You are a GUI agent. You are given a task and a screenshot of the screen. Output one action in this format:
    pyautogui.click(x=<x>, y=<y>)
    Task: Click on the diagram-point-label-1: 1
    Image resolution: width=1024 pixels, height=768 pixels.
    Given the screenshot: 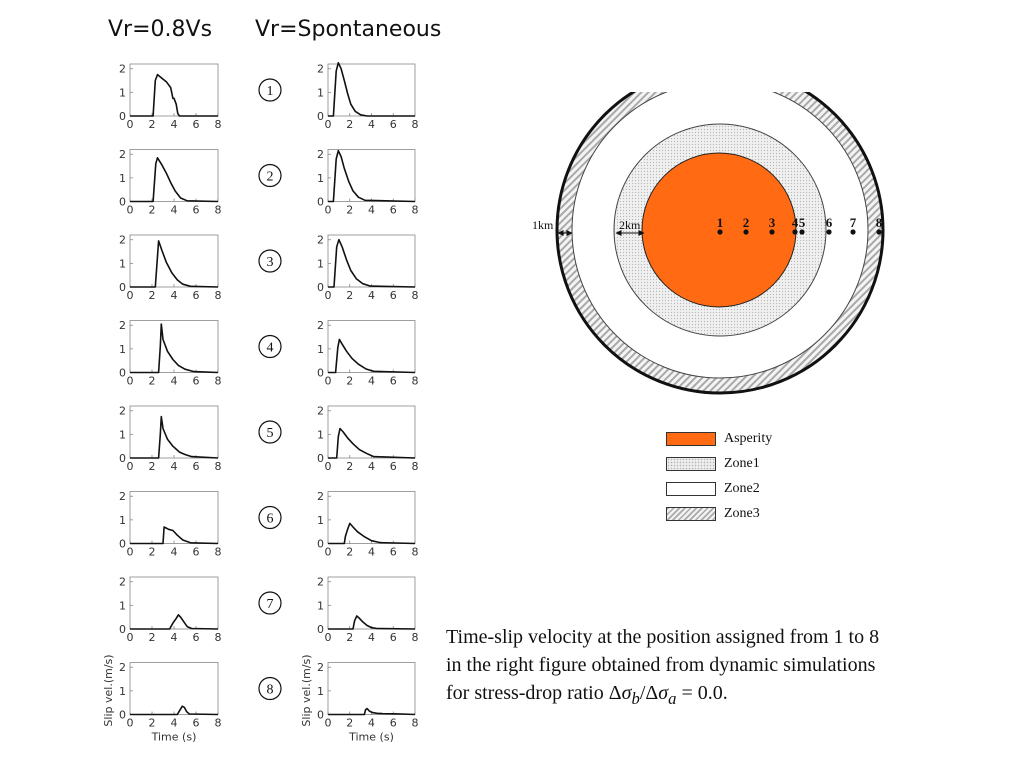 What is the action you would take?
    pyautogui.click(x=720, y=222)
    